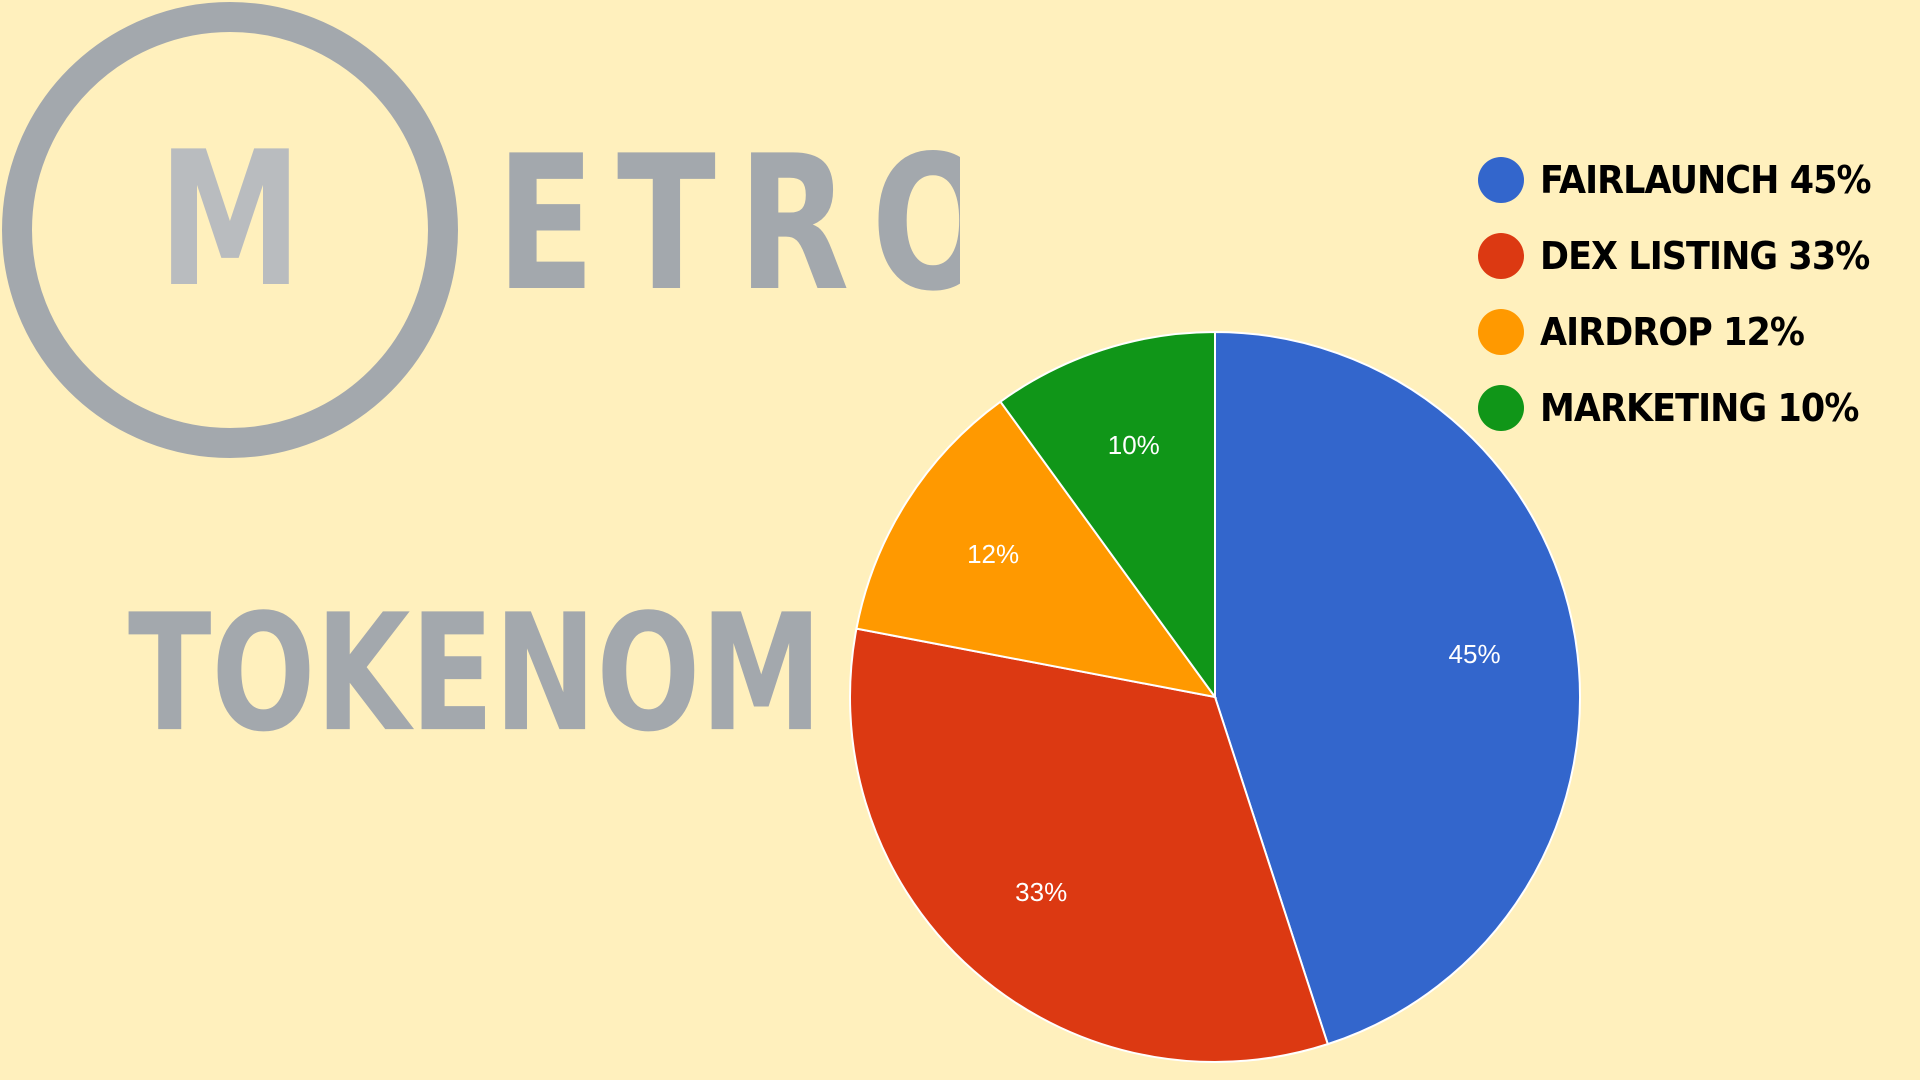 This screenshot has width=1920, height=1080. Describe the element at coordinates (1089, 845) in the screenshot. I see `pie-slice-dex-listing` at that location.